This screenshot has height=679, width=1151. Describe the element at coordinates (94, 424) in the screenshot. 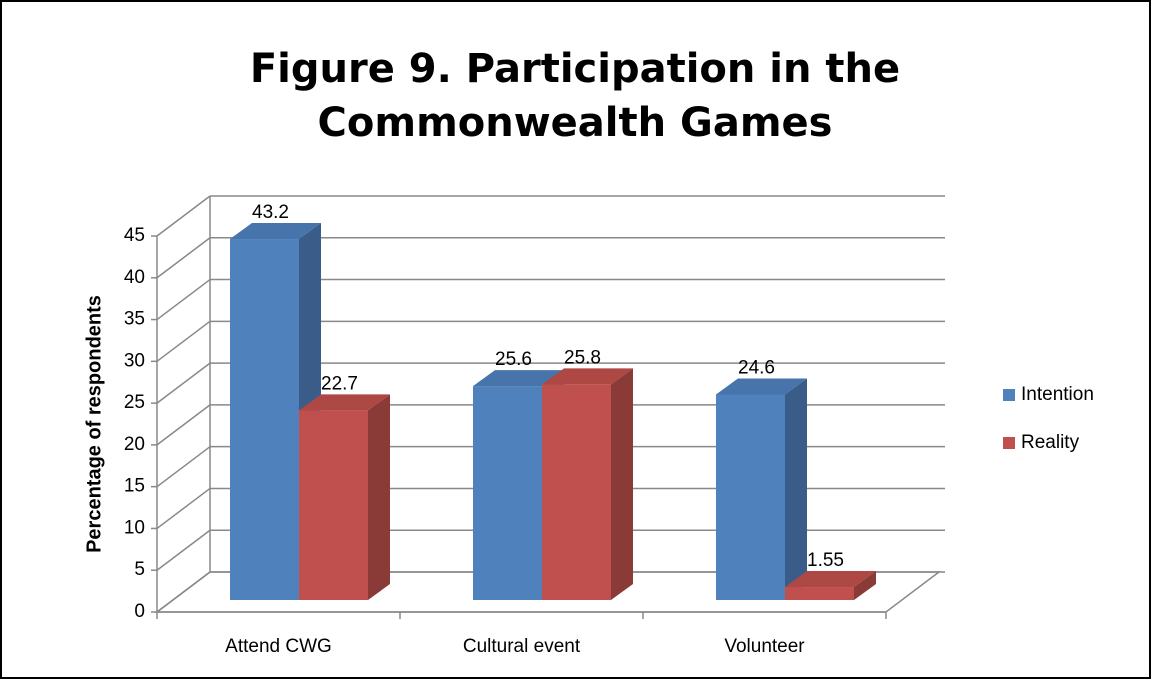

I see `y-axis-label: Percentage of respondents` at that location.